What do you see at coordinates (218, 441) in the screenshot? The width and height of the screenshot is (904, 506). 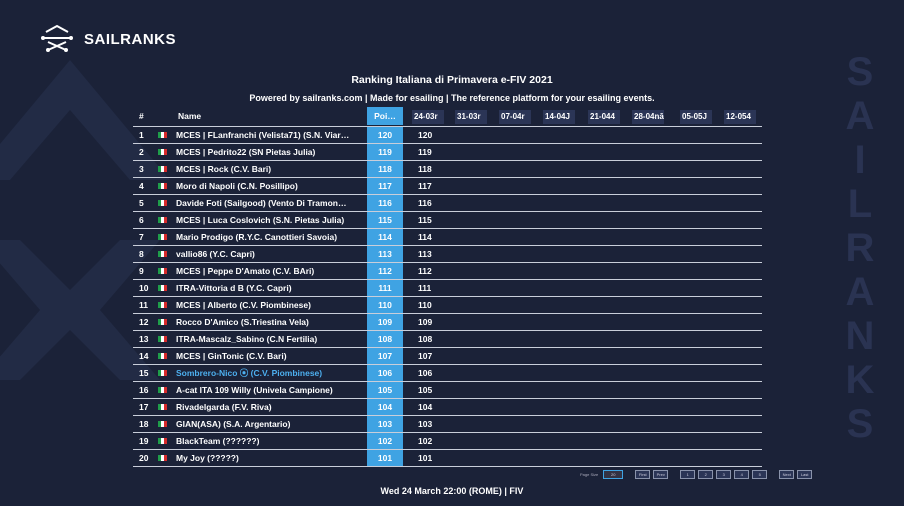 I see `sailor-name: BlackTeam (??????)` at bounding box center [218, 441].